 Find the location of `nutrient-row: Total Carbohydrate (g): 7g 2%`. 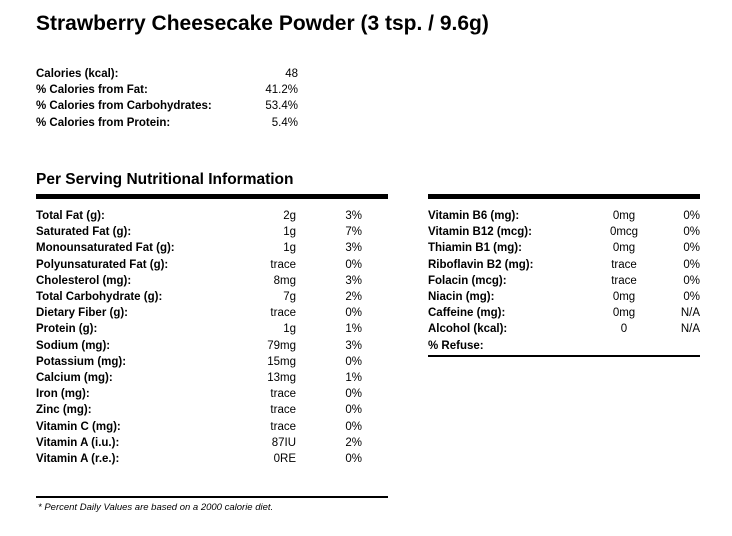

nutrient-row: Total Carbohydrate (g): 7g 2% is located at coordinates (199, 297).